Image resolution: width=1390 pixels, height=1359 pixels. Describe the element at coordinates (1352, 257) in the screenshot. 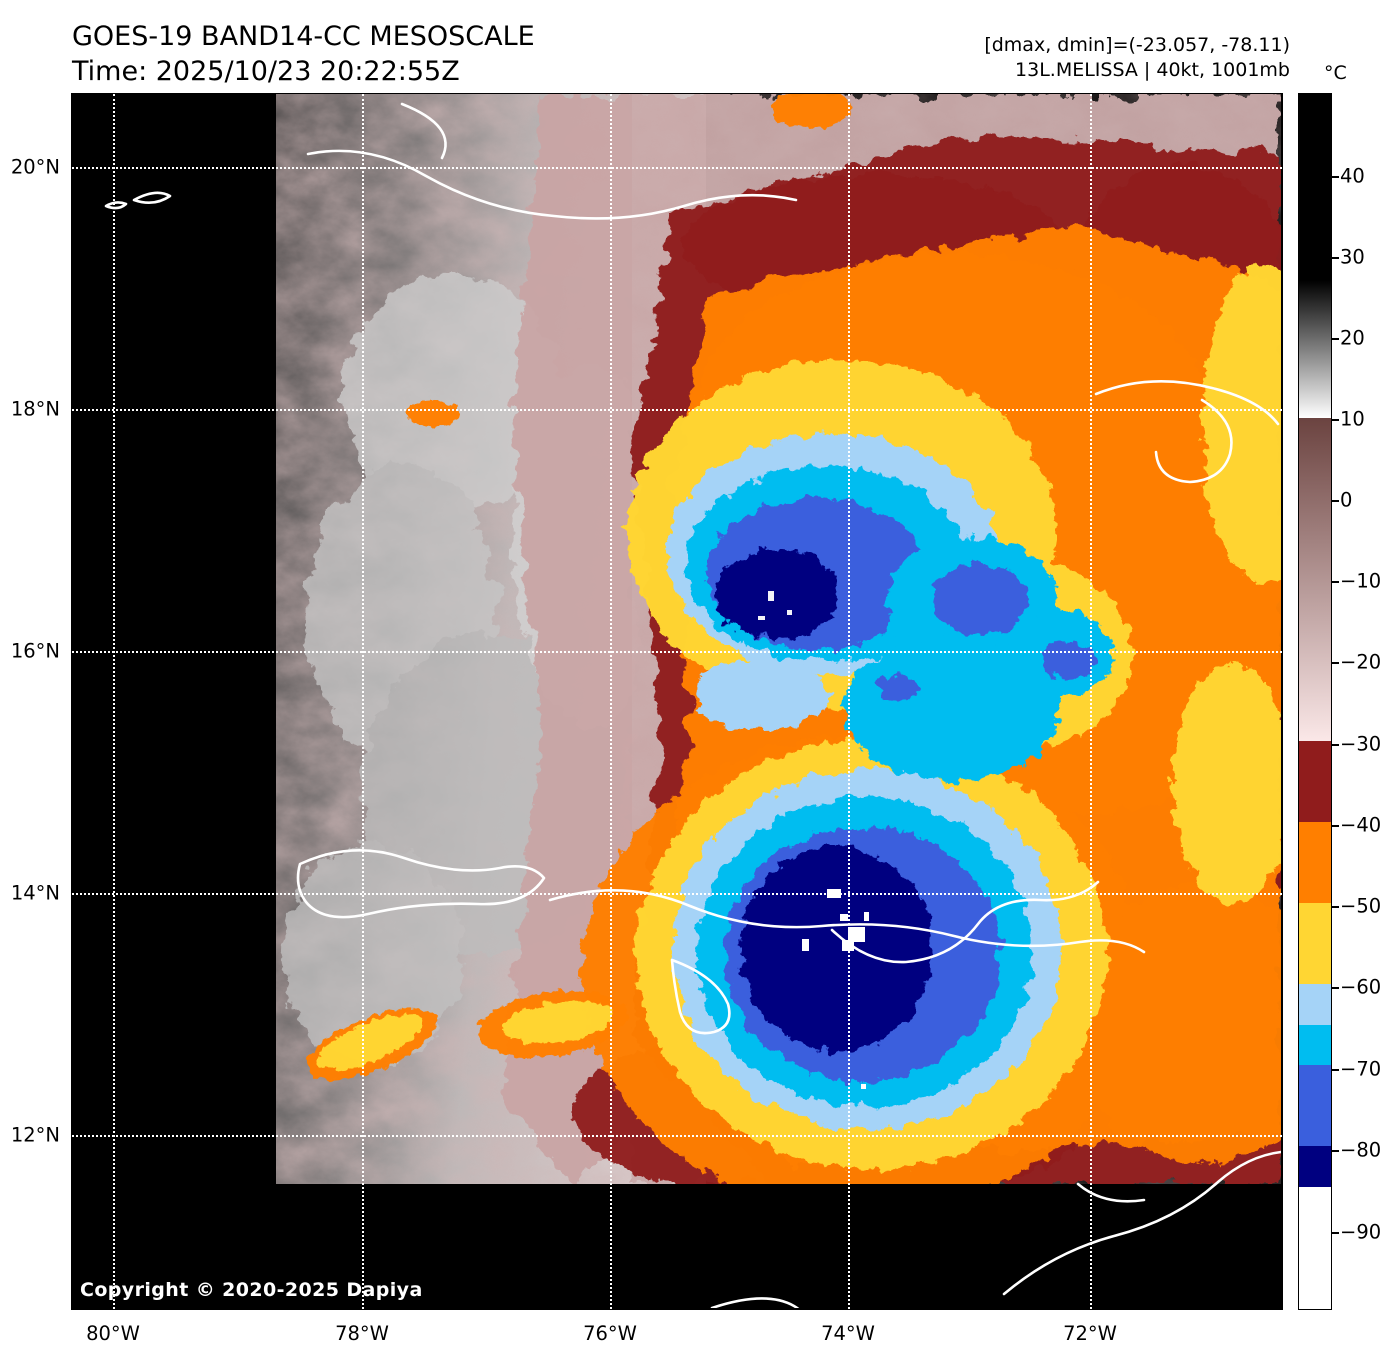

I see `colorbar-tick-label-30: 30` at that location.